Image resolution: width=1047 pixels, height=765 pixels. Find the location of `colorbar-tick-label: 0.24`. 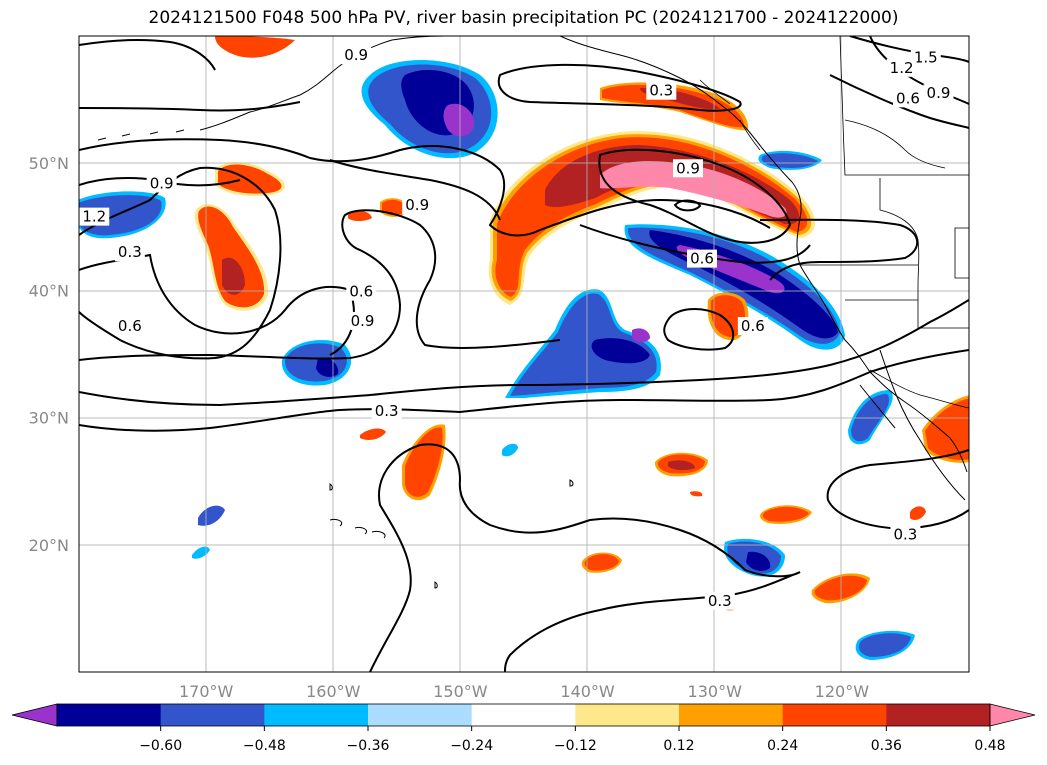

colorbar-tick-label: 0.24 is located at coordinates (782, 746).